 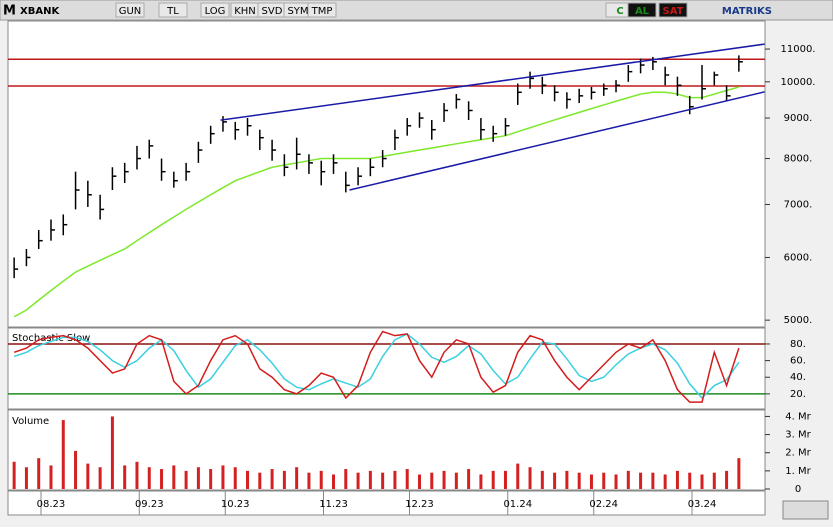 What do you see at coordinates (30, 421) in the screenshot?
I see `volume-title: Volume` at bounding box center [30, 421].